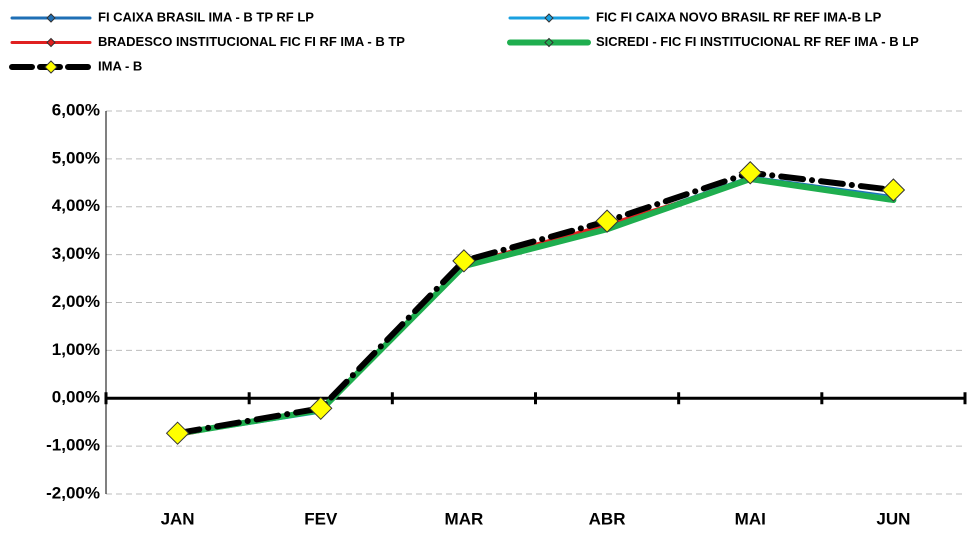 This screenshot has width=967, height=538. Describe the element at coordinates (750, 518) in the screenshot. I see `x-tick-label: MAI` at that location.